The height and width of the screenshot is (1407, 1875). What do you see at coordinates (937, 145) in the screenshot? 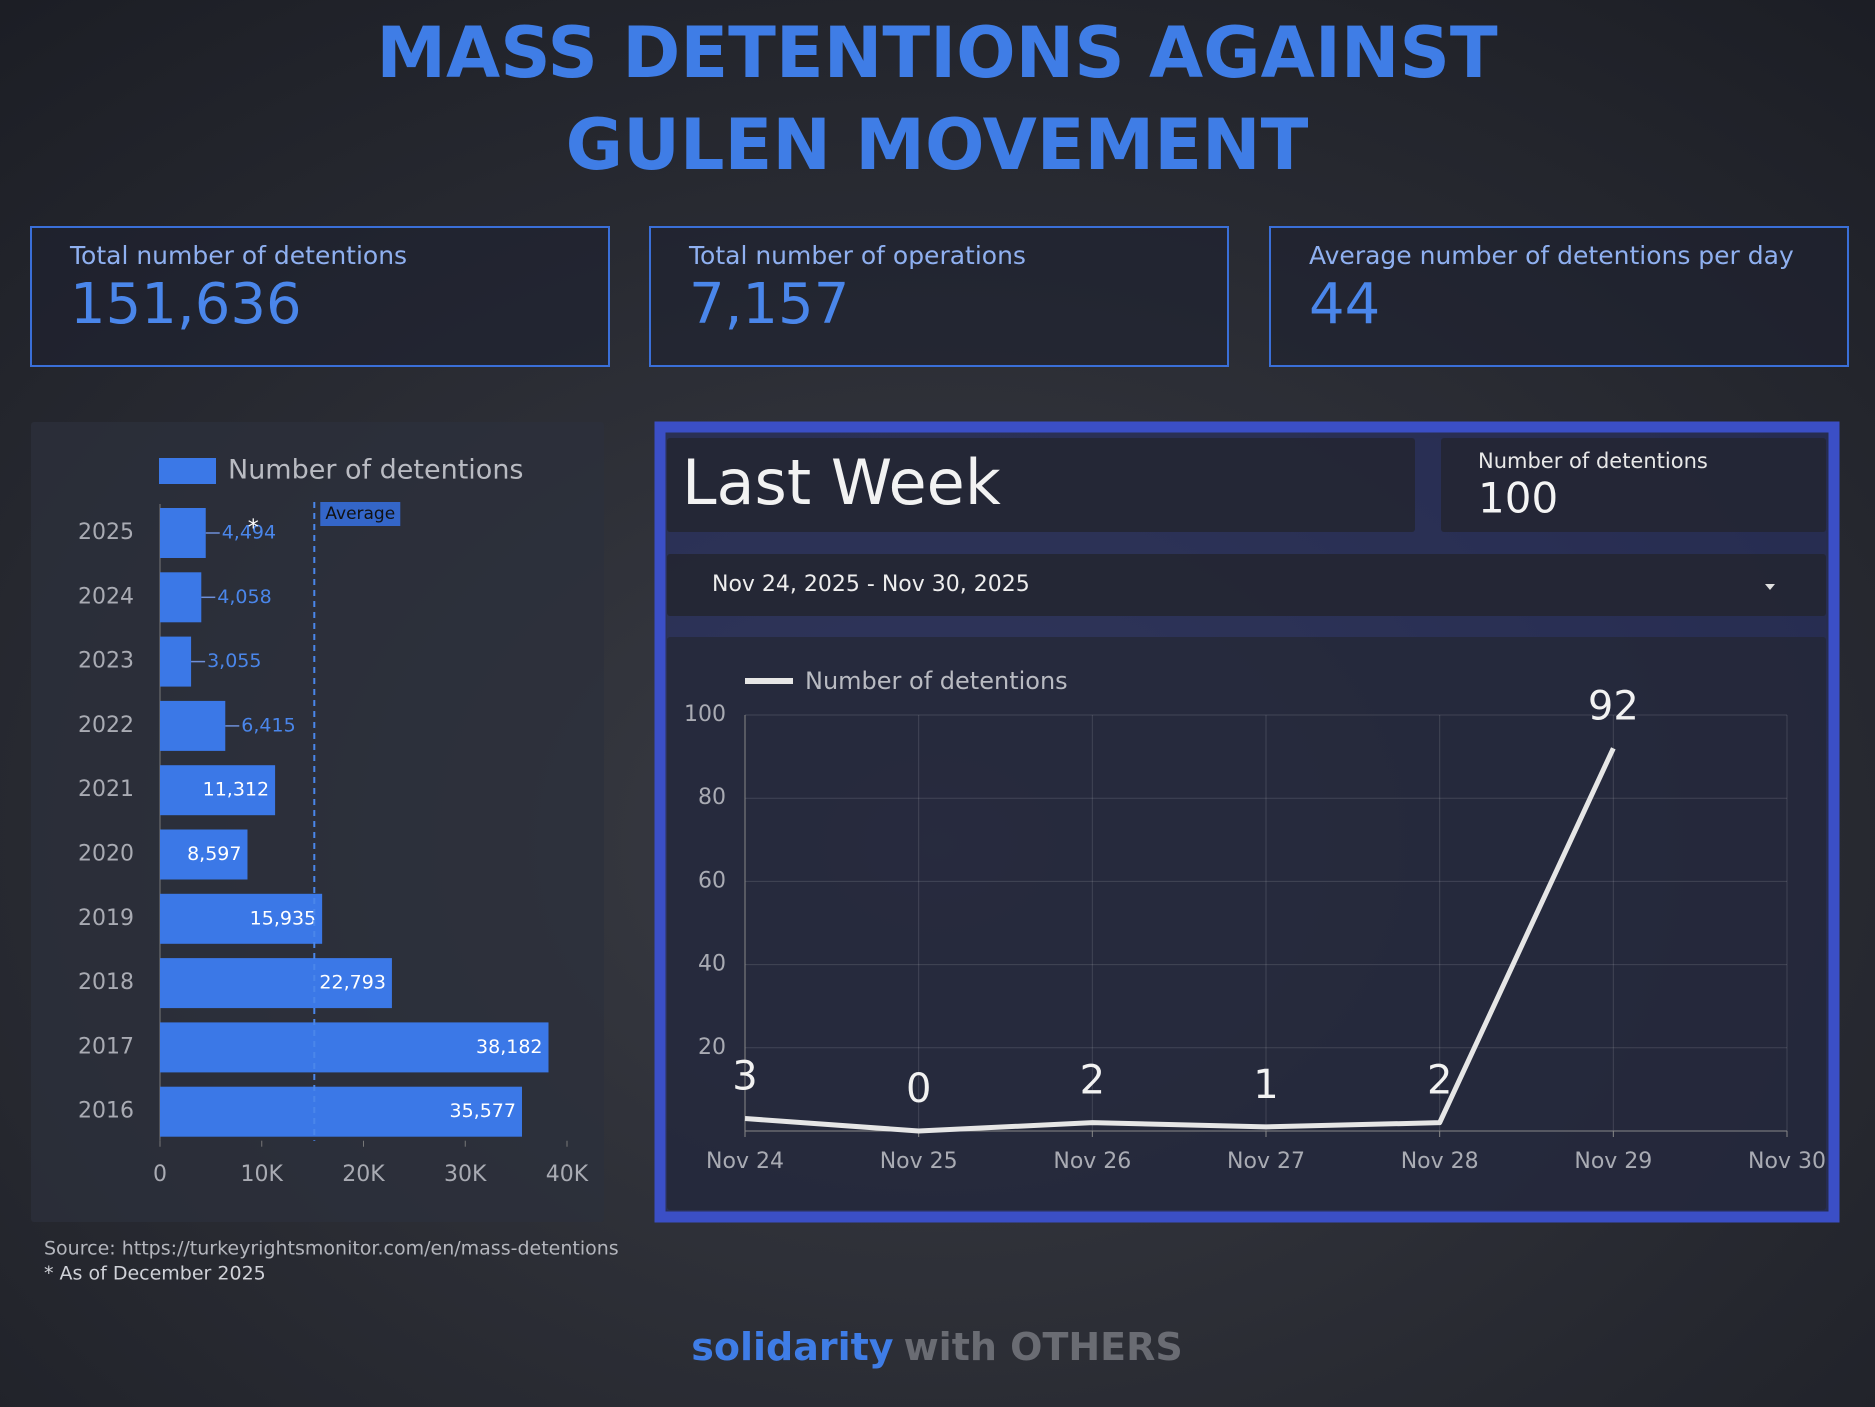
I see `title-line: GULEN MOVEMENT` at bounding box center [937, 145].